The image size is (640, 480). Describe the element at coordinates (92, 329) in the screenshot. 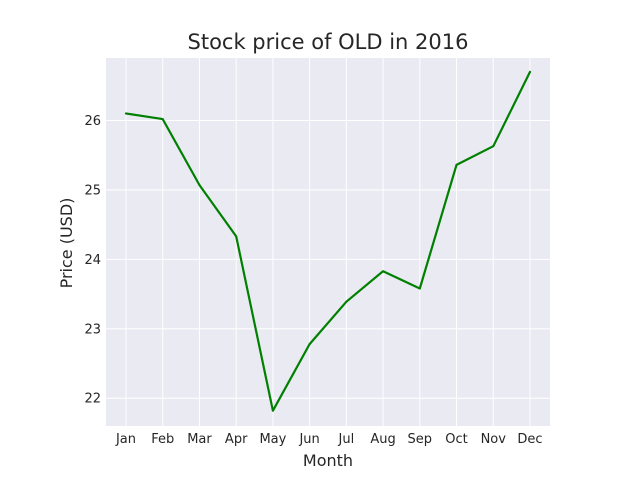

I see `y-tick-label: 23` at that location.